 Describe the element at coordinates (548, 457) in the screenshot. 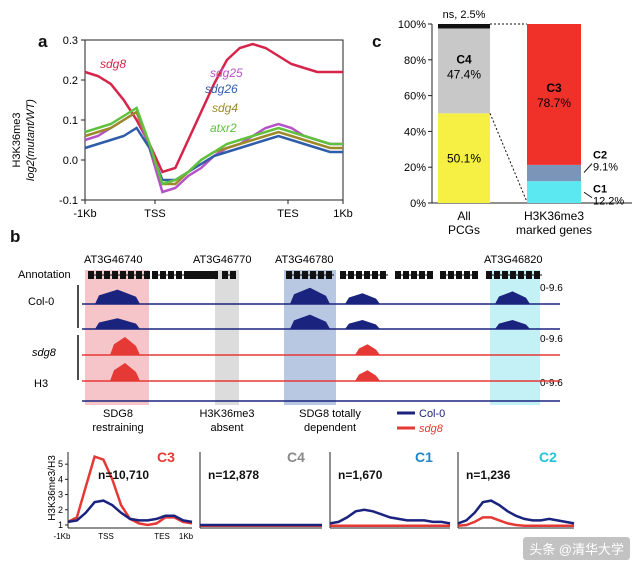

I see `cluster-label: C2` at that location.